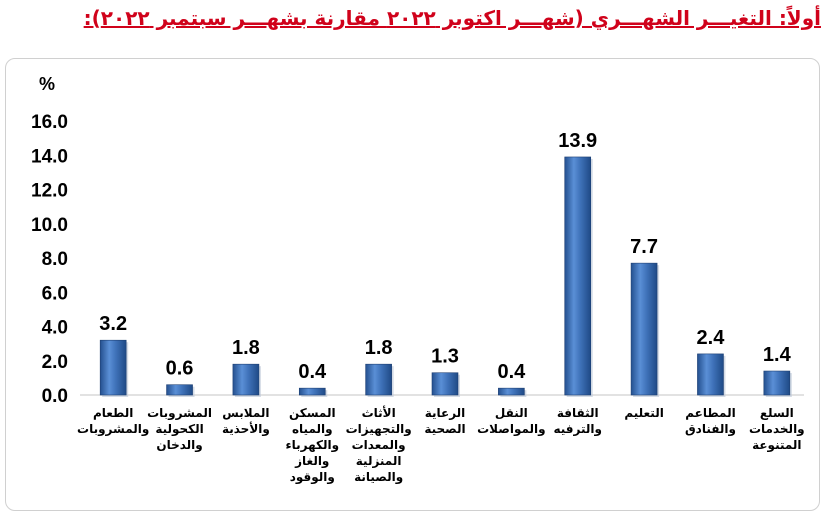 The height and width of the screenshot is (524, 829). I want to click on y-tick-label: 14.0, so click(49, 156).